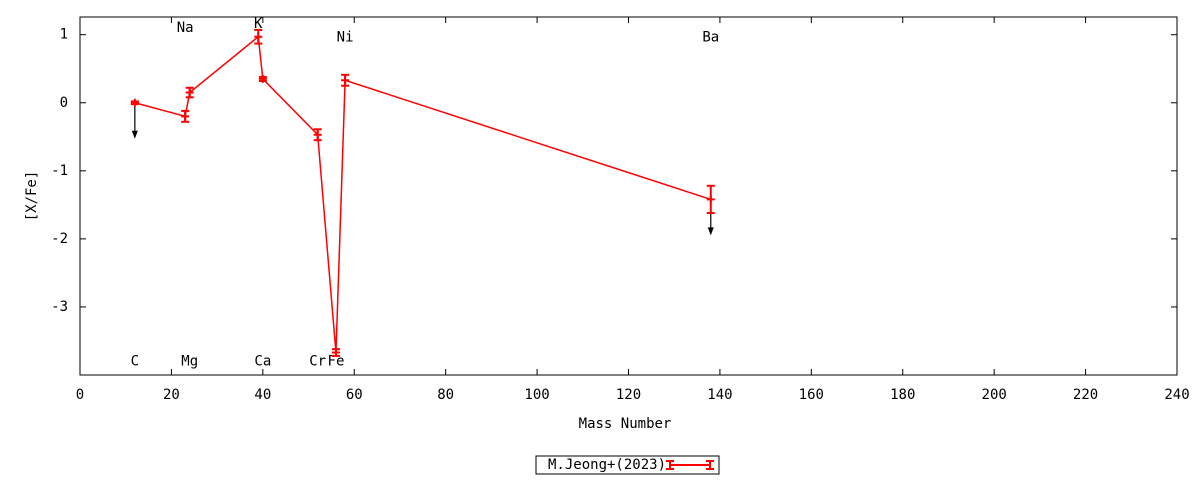 This screenshot has width=1200, height=480. Describe the element at coordinates (189, 361) in the screenshot. I see `element-label: Mg` at that location.